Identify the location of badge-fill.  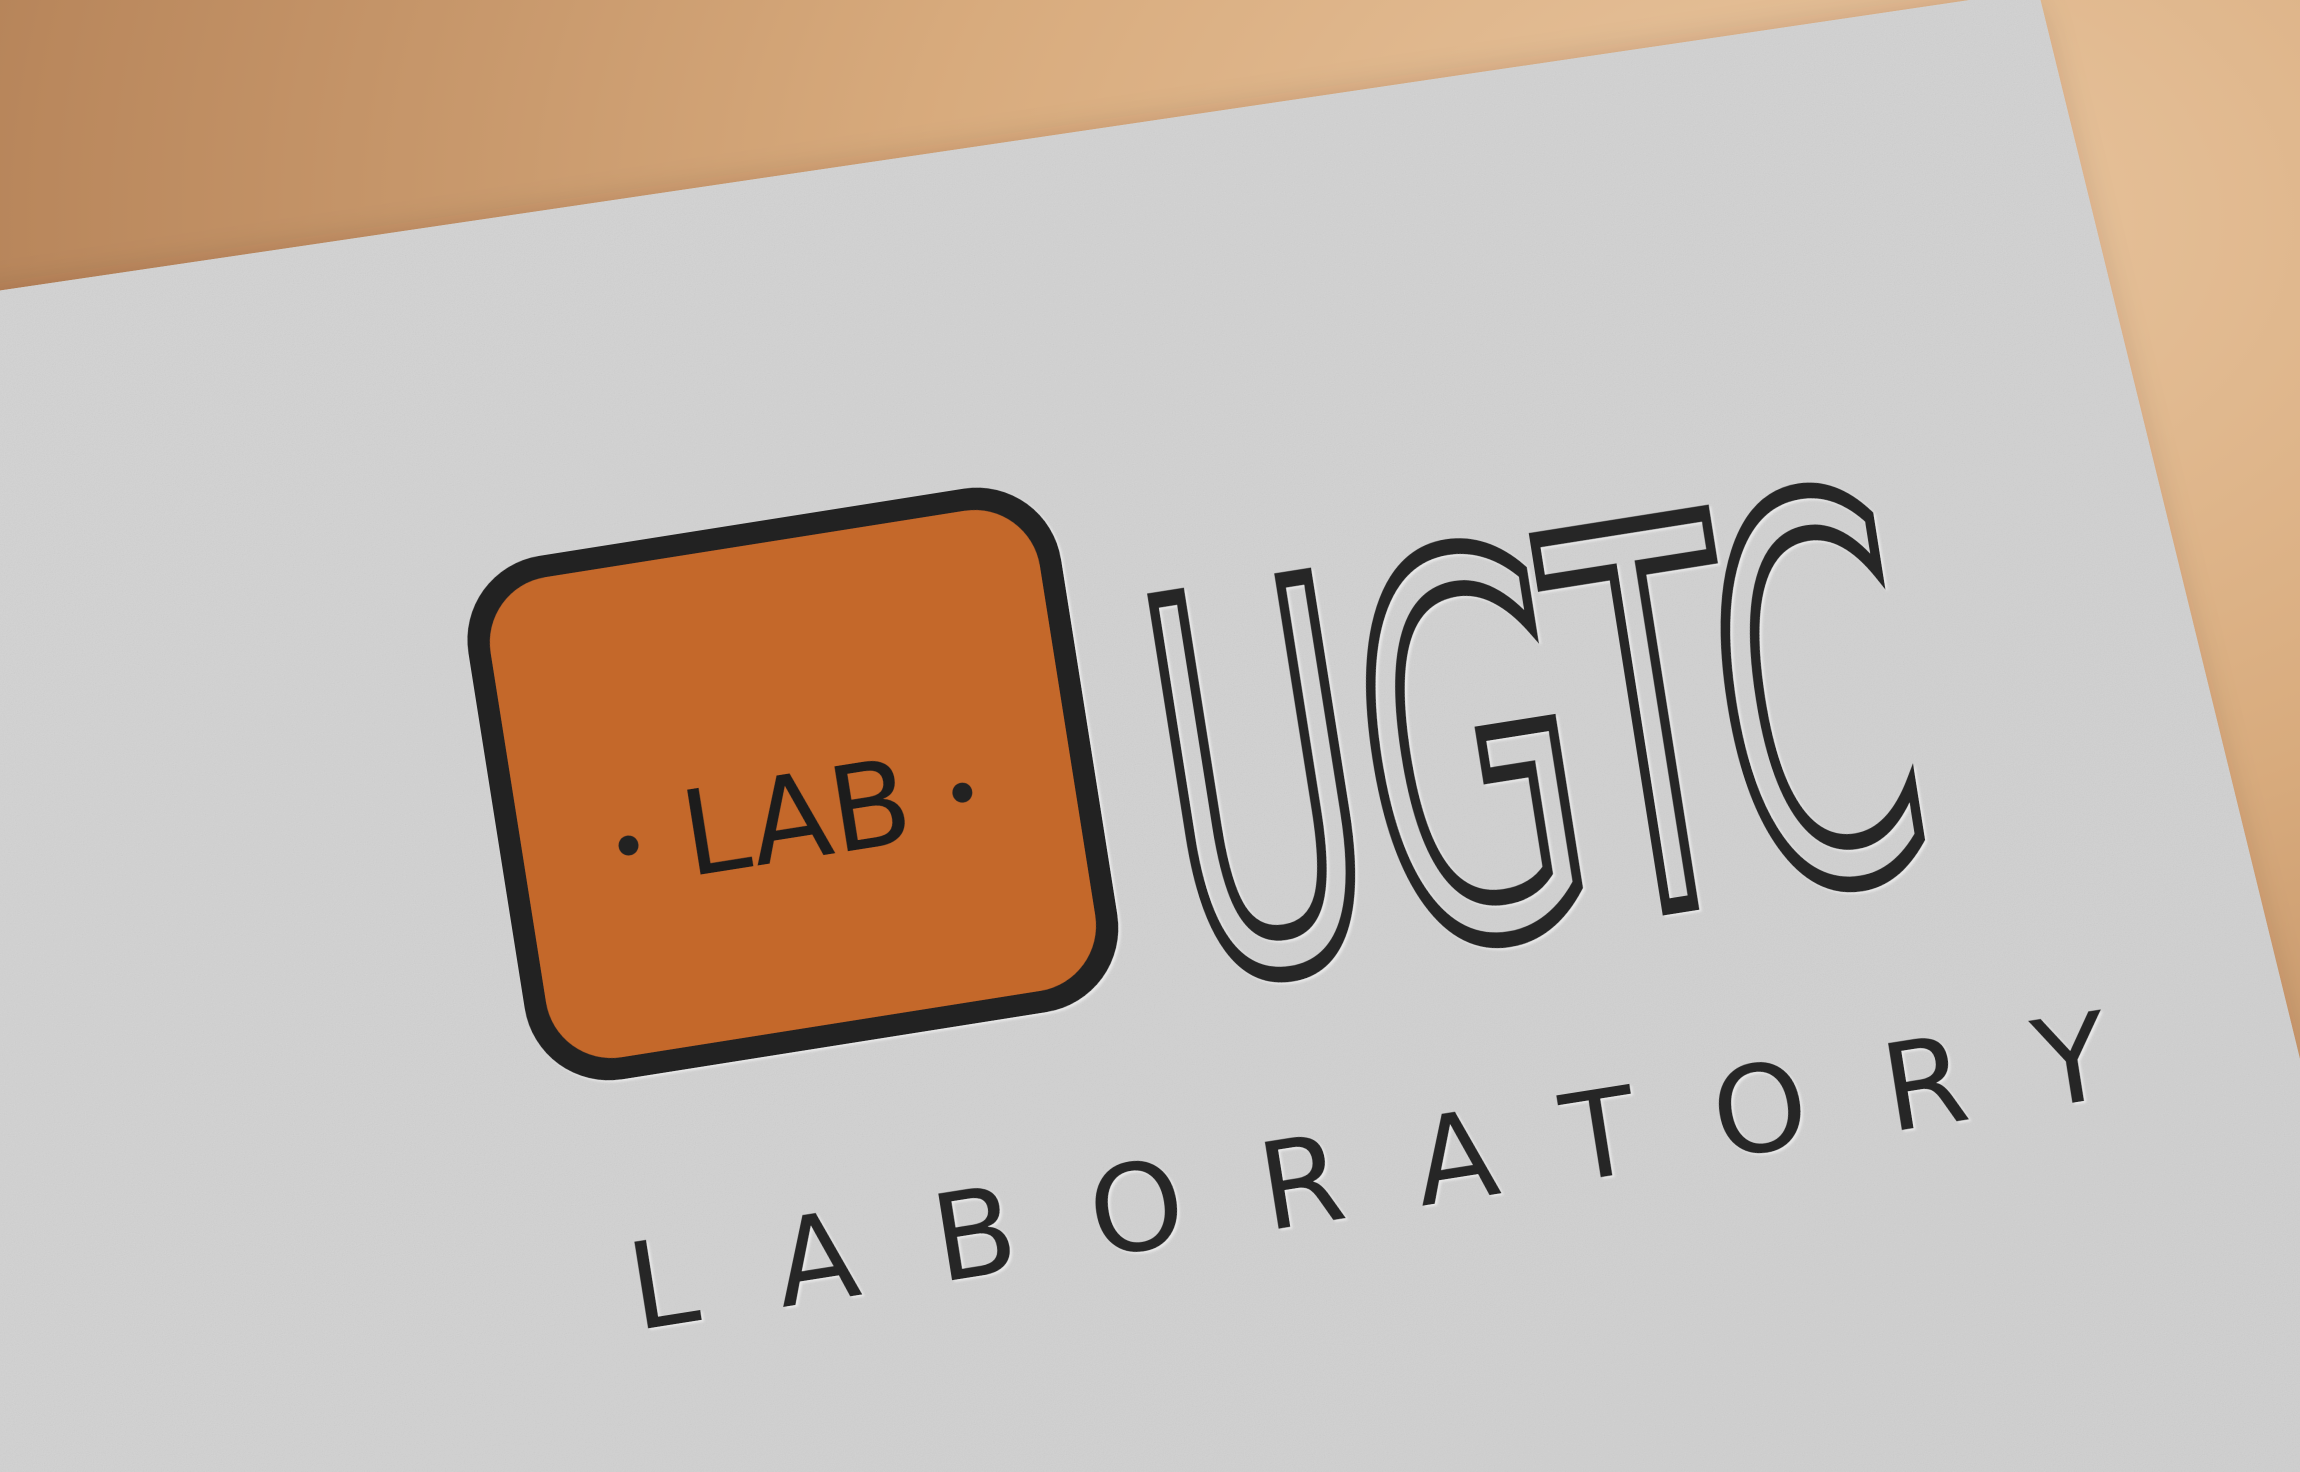
(793, 784).